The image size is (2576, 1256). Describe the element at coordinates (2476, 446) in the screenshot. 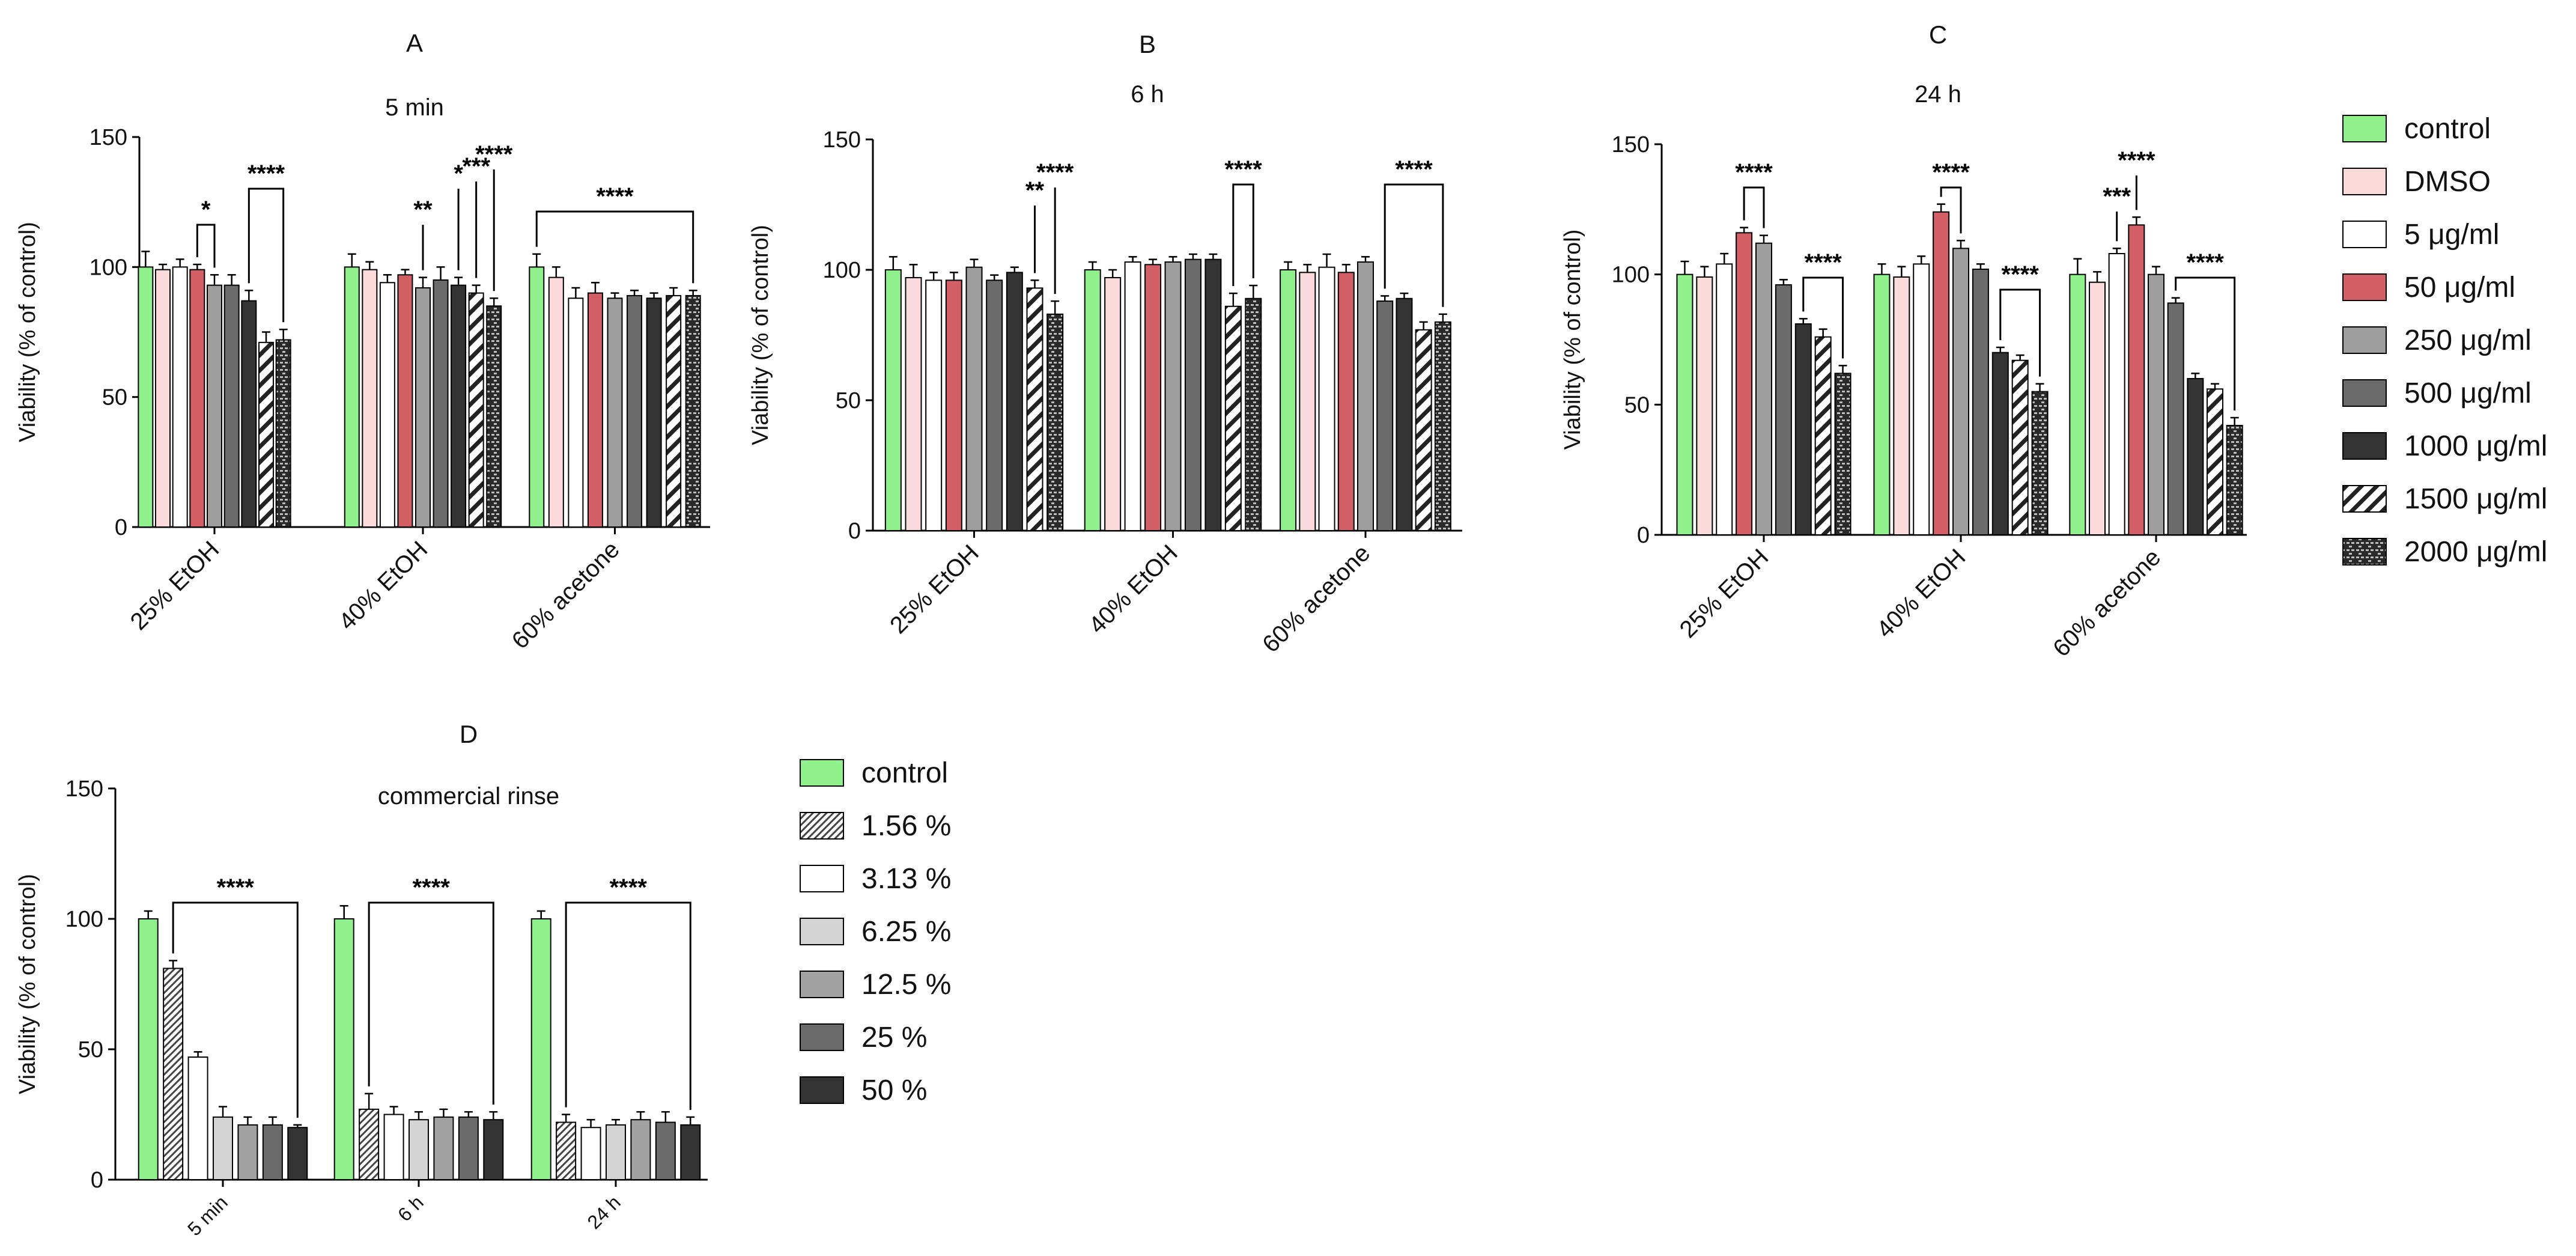

I see `legend-label: 1000 μg/ml` at that location.